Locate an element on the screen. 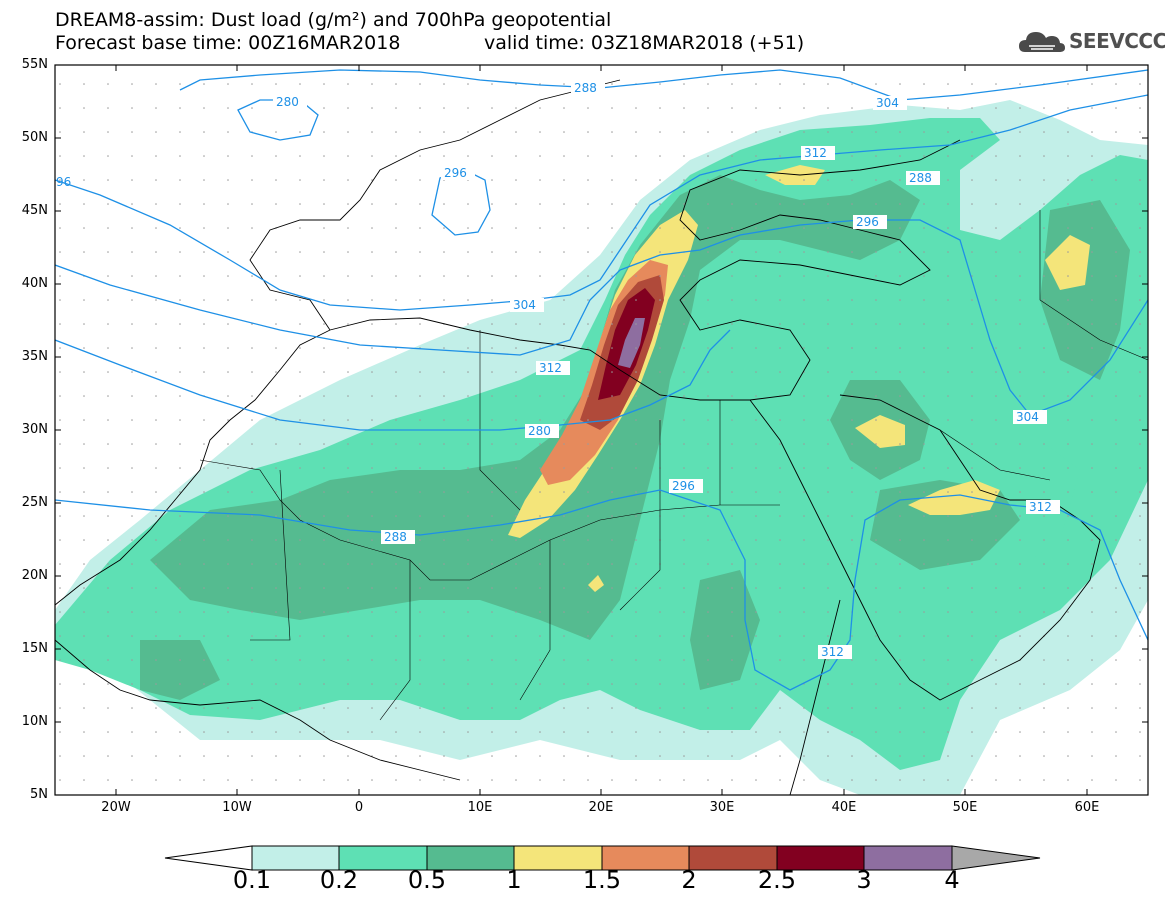  logo-text: SEEVCCC is located at coordinates (1117, 41).